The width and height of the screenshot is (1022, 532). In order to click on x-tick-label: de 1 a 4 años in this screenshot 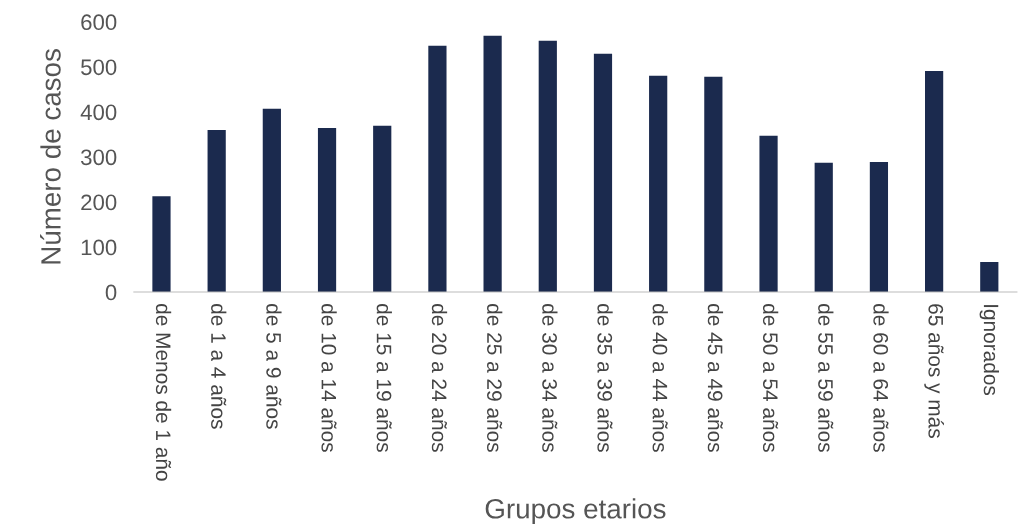, I will do `click(219, 366)`.